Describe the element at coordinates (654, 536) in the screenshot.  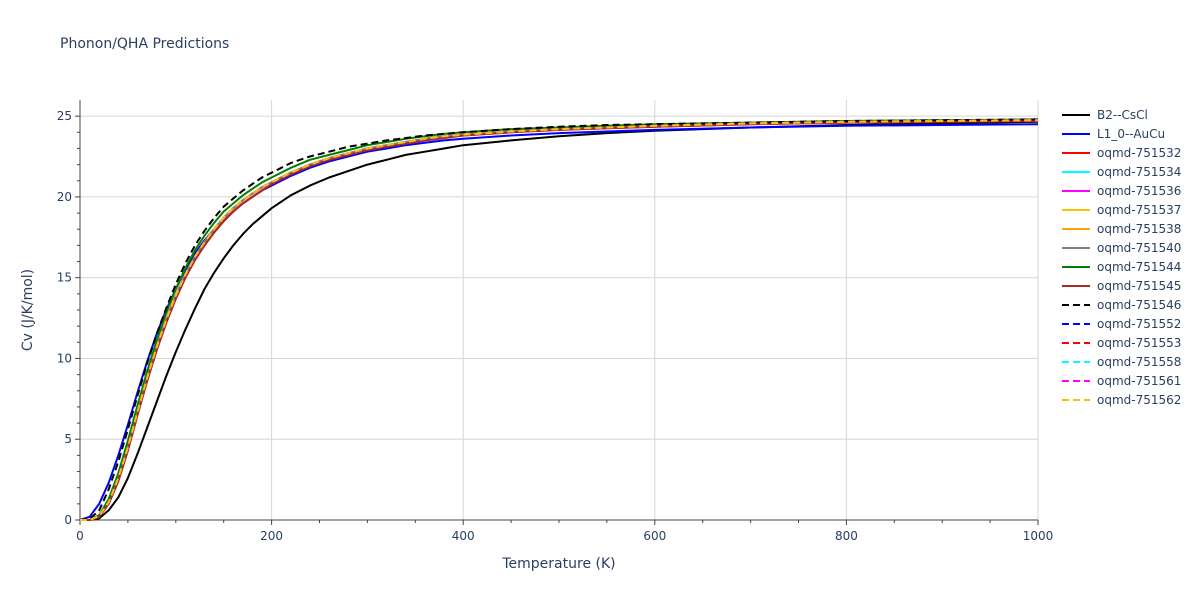
I see `x-tick-label: 600` at that location.